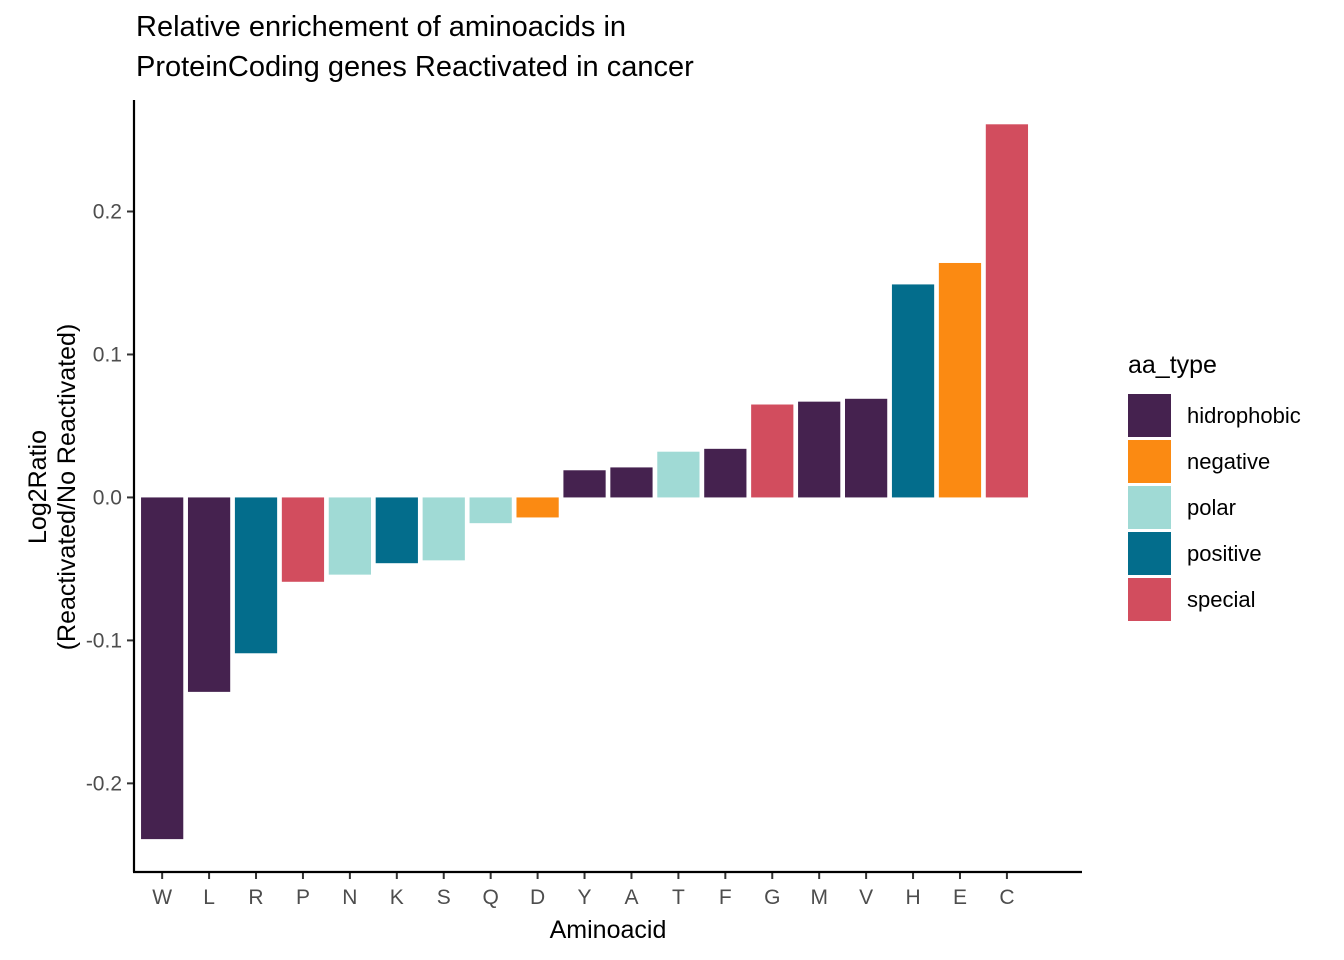 This screenshot has height=960, width=1344. I want to click on bar-P, so click(303, 539).